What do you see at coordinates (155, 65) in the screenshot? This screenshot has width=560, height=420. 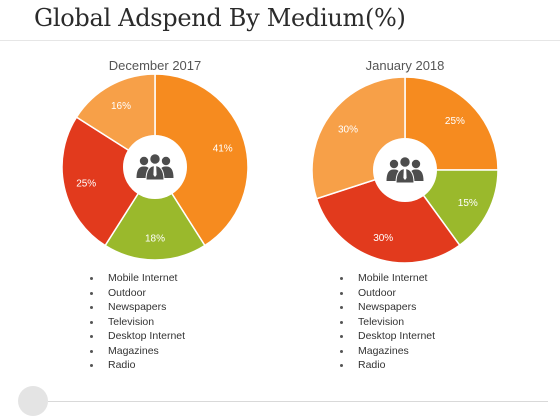 I see `chart-title: December 2017` at bounding box center [155, 65].